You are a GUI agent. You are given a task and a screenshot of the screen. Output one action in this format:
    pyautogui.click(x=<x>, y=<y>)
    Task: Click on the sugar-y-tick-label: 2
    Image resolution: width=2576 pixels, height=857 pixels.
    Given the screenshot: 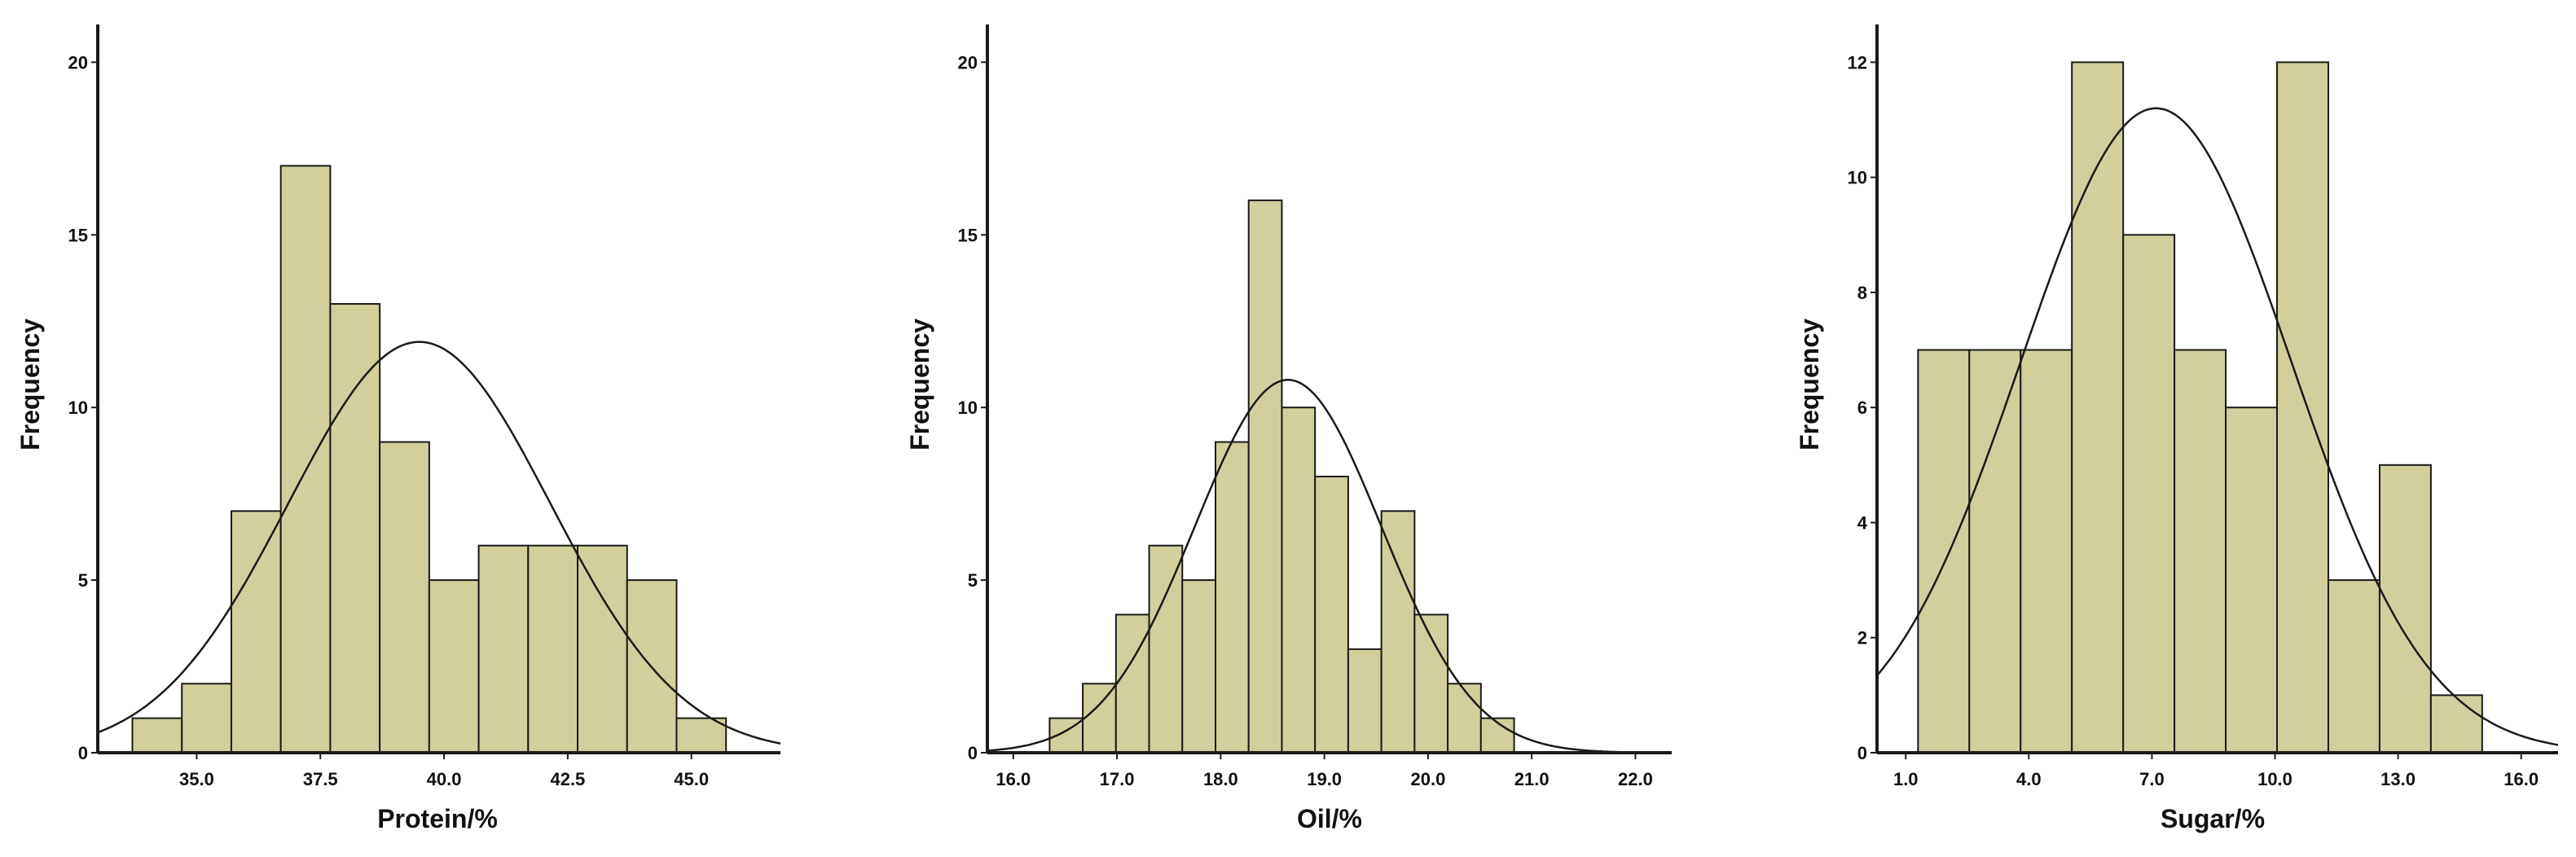 What is the action you would take?
    pyautogui.click(x=1862, y=638)
    